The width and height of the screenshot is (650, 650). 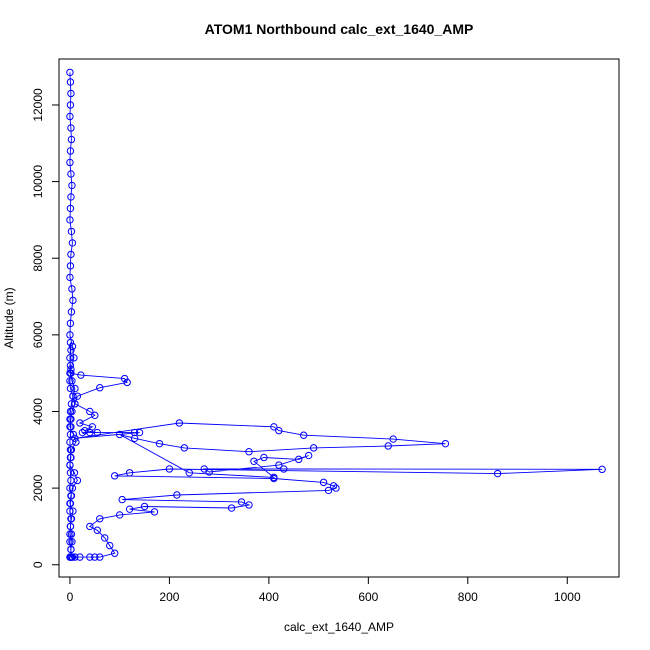 I want to click on x-tick-label: 600, so click(x=368, y=597).